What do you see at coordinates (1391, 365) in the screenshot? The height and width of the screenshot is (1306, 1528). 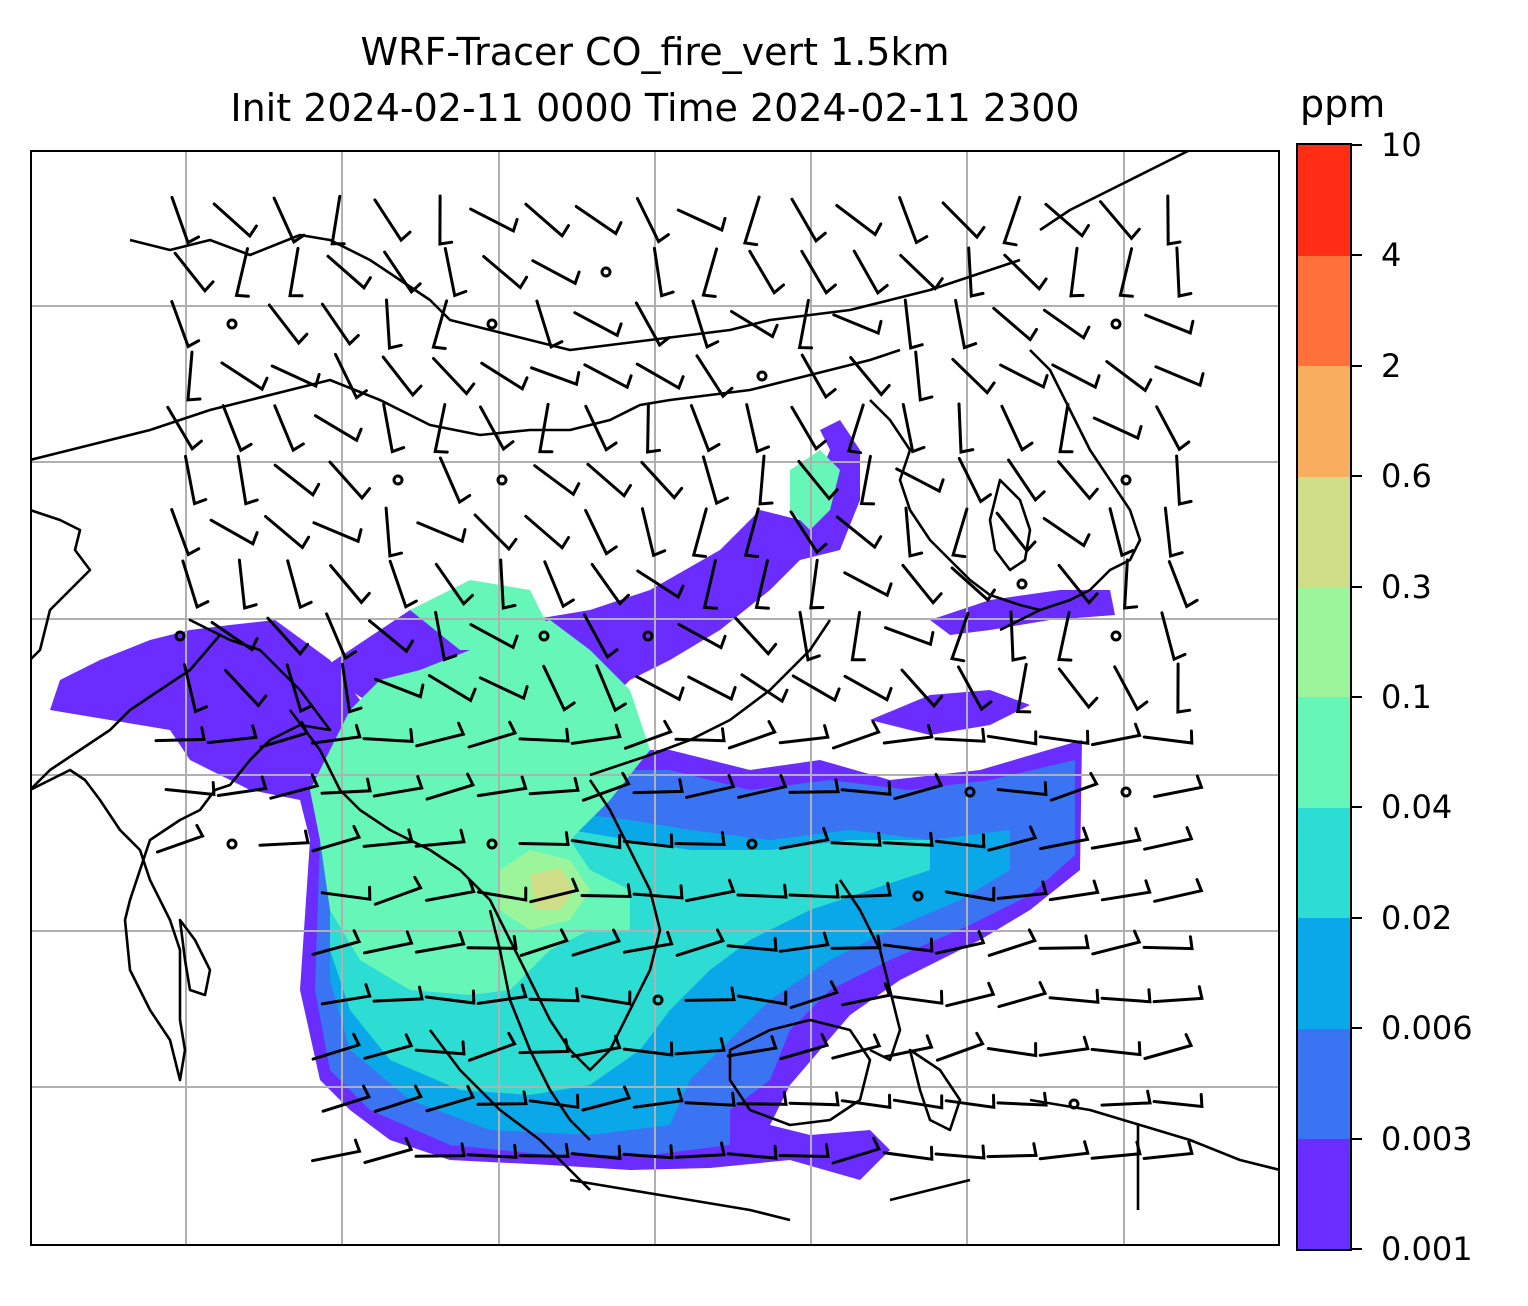 I see `colorbar-tick-label: 2` at bounding box center [1391, 365].